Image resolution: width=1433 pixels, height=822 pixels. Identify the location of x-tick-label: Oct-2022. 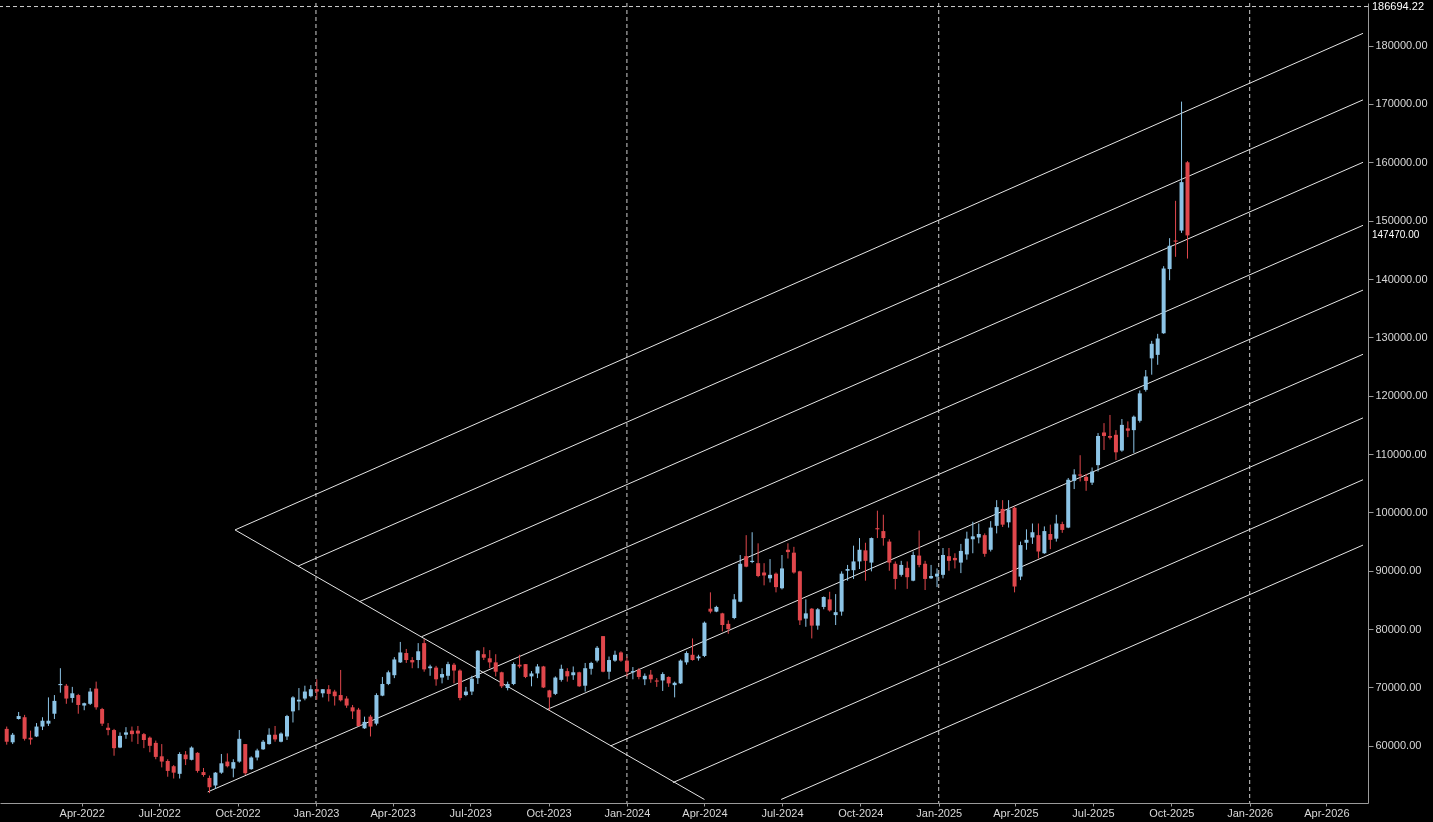
(238, 812).